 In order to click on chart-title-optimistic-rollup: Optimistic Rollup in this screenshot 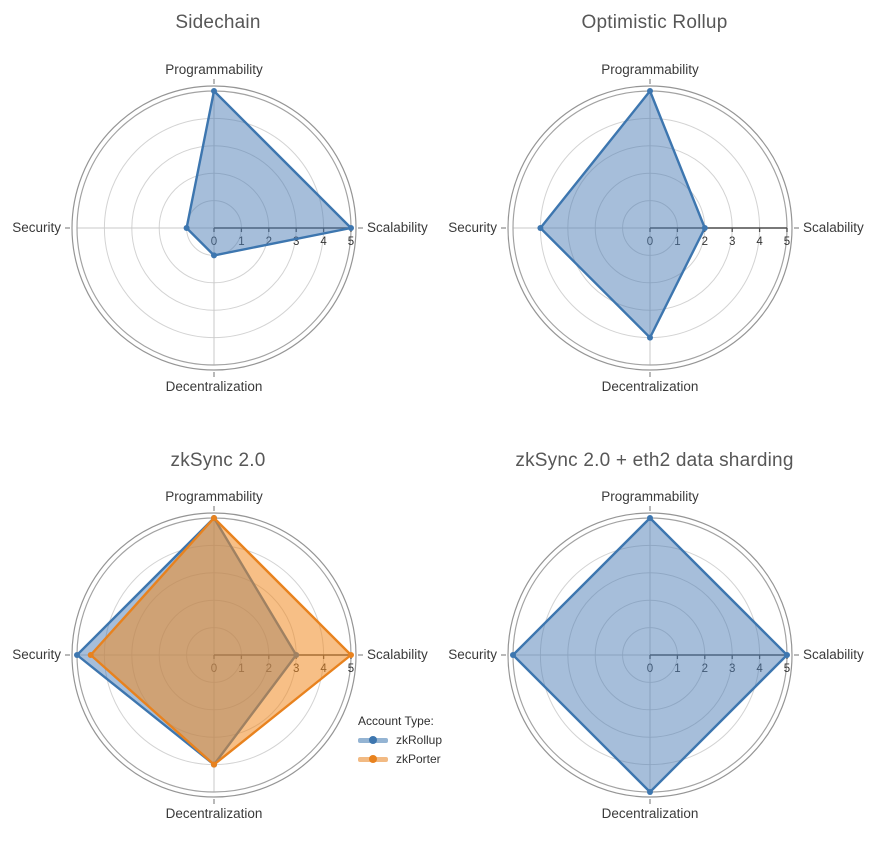, I will do `click(654, 22)`.